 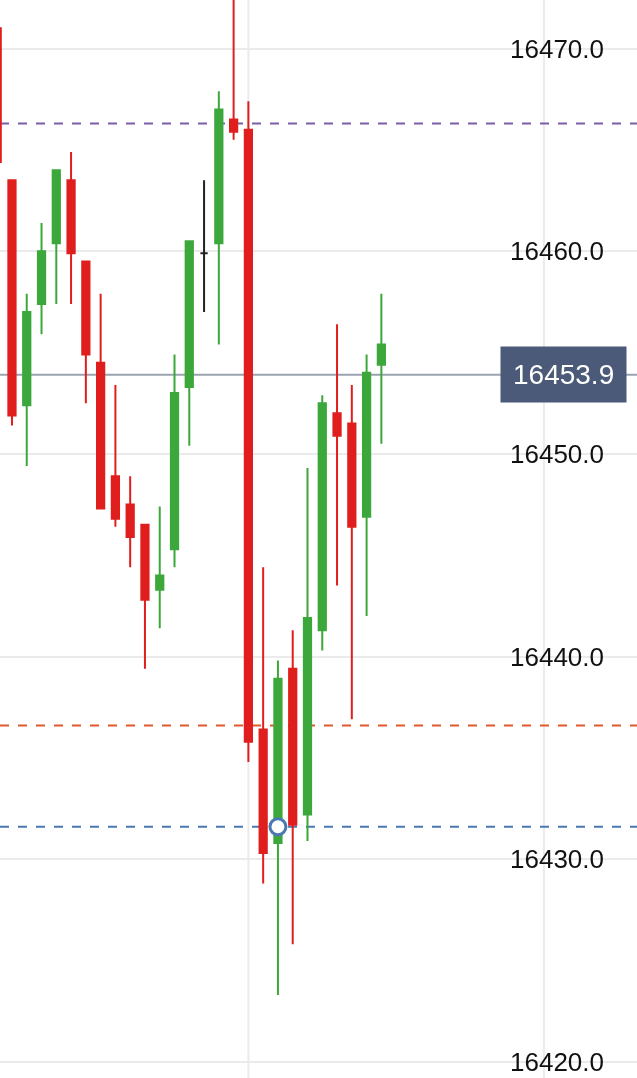 I want to click on y-tick-label: 16440.0, so click(x=557, y=656).